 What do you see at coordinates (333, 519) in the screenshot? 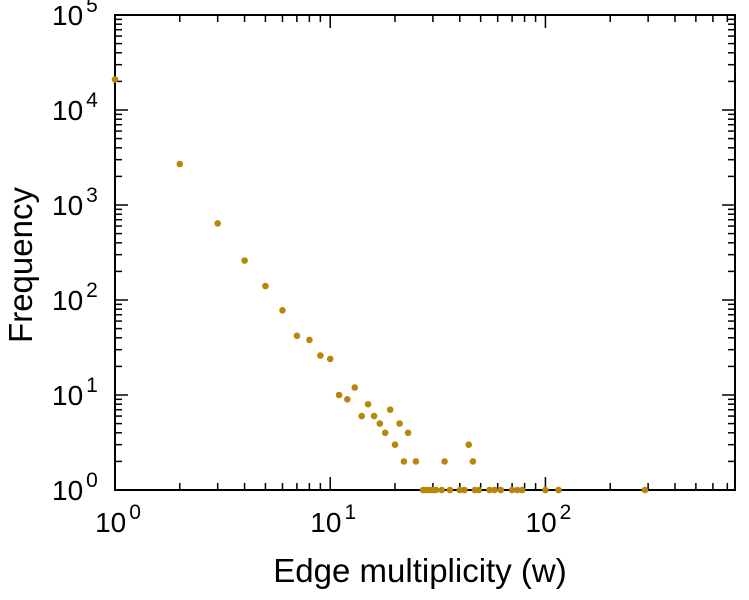
I see `tick-label-x10e1: 10 1` at bounding box center [333, 519].